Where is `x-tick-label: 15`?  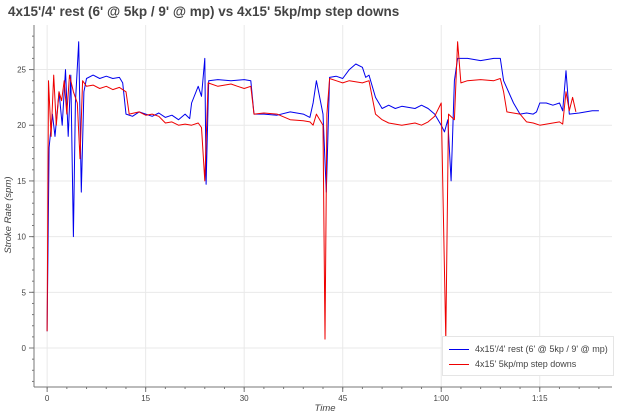
x-tick-label: 15 is located at coordinates (145, 398).